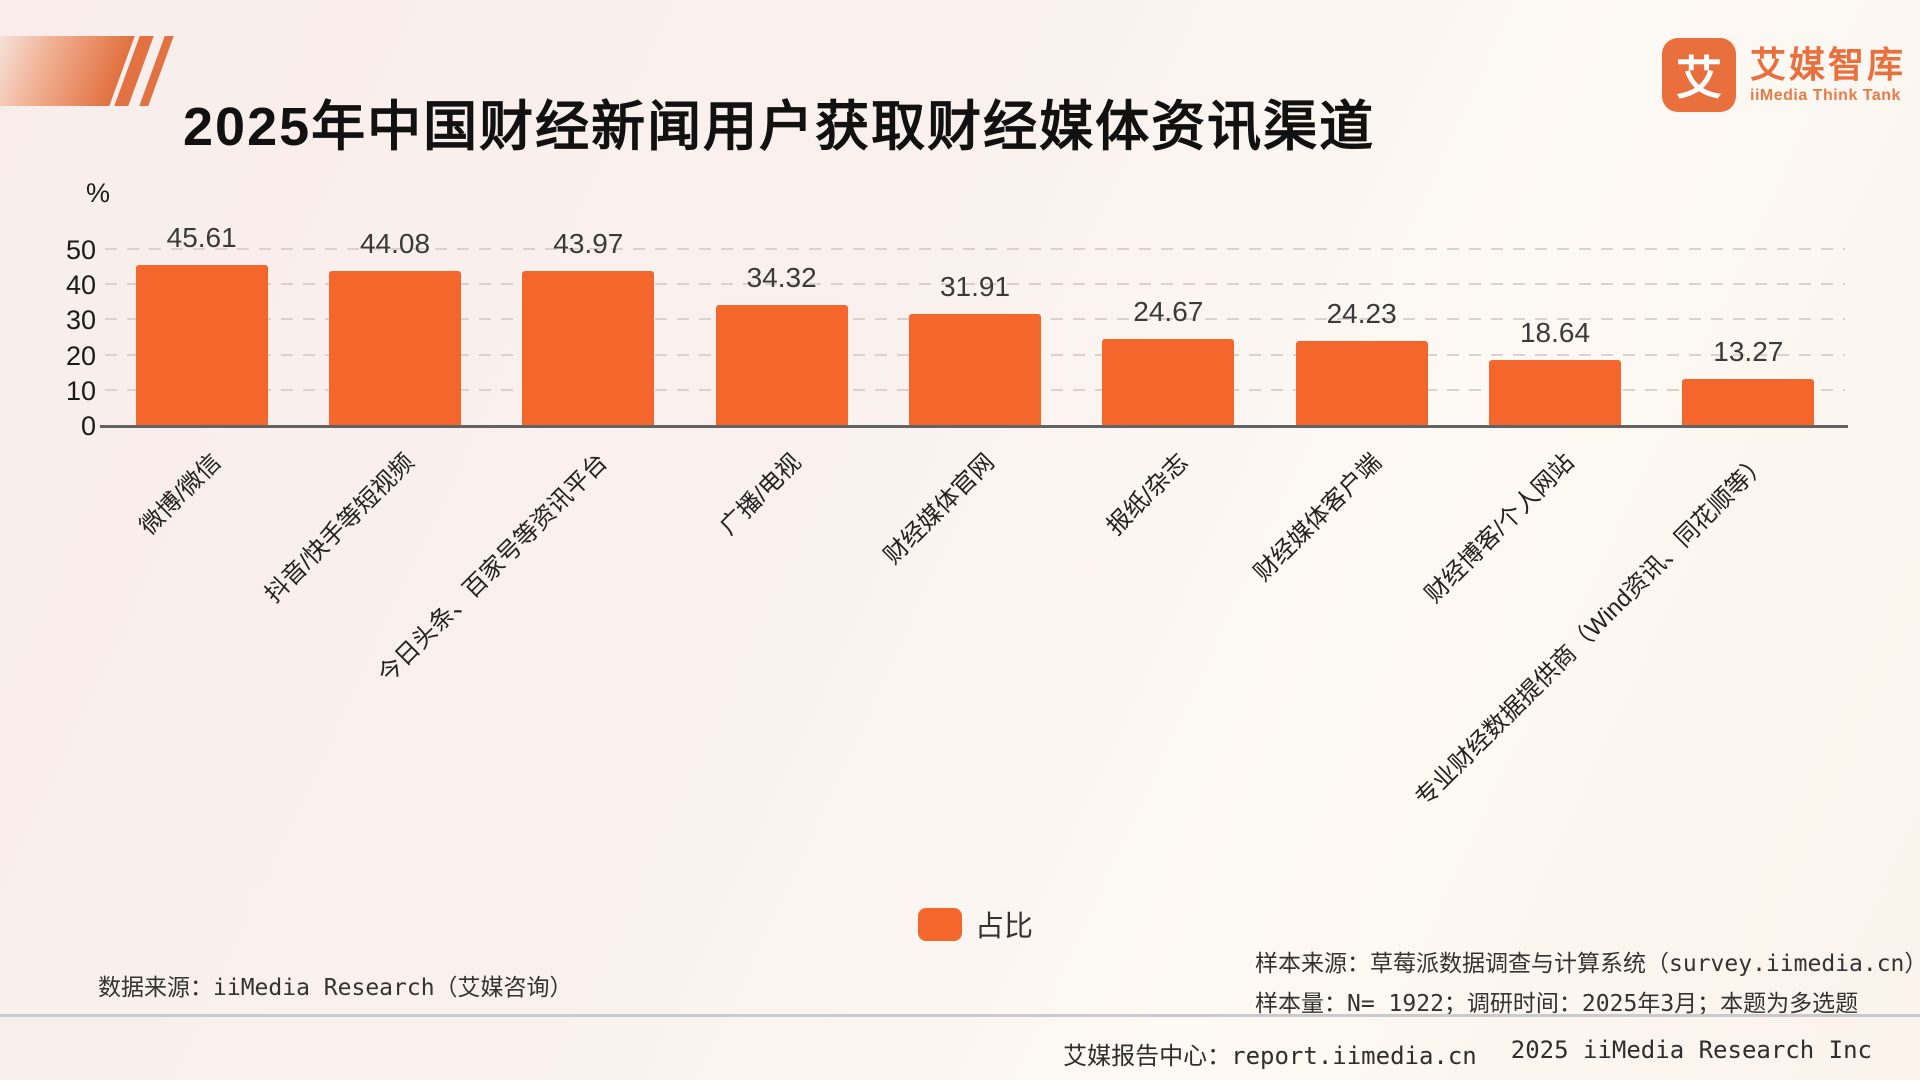 Image resolution: width=1920 pixels, height=1080 pixels. What do you see at coordinates (1748, 352) in the screenshot?
I see `bar-value-label-8: 13.27` at bounding box center [1748, 352].